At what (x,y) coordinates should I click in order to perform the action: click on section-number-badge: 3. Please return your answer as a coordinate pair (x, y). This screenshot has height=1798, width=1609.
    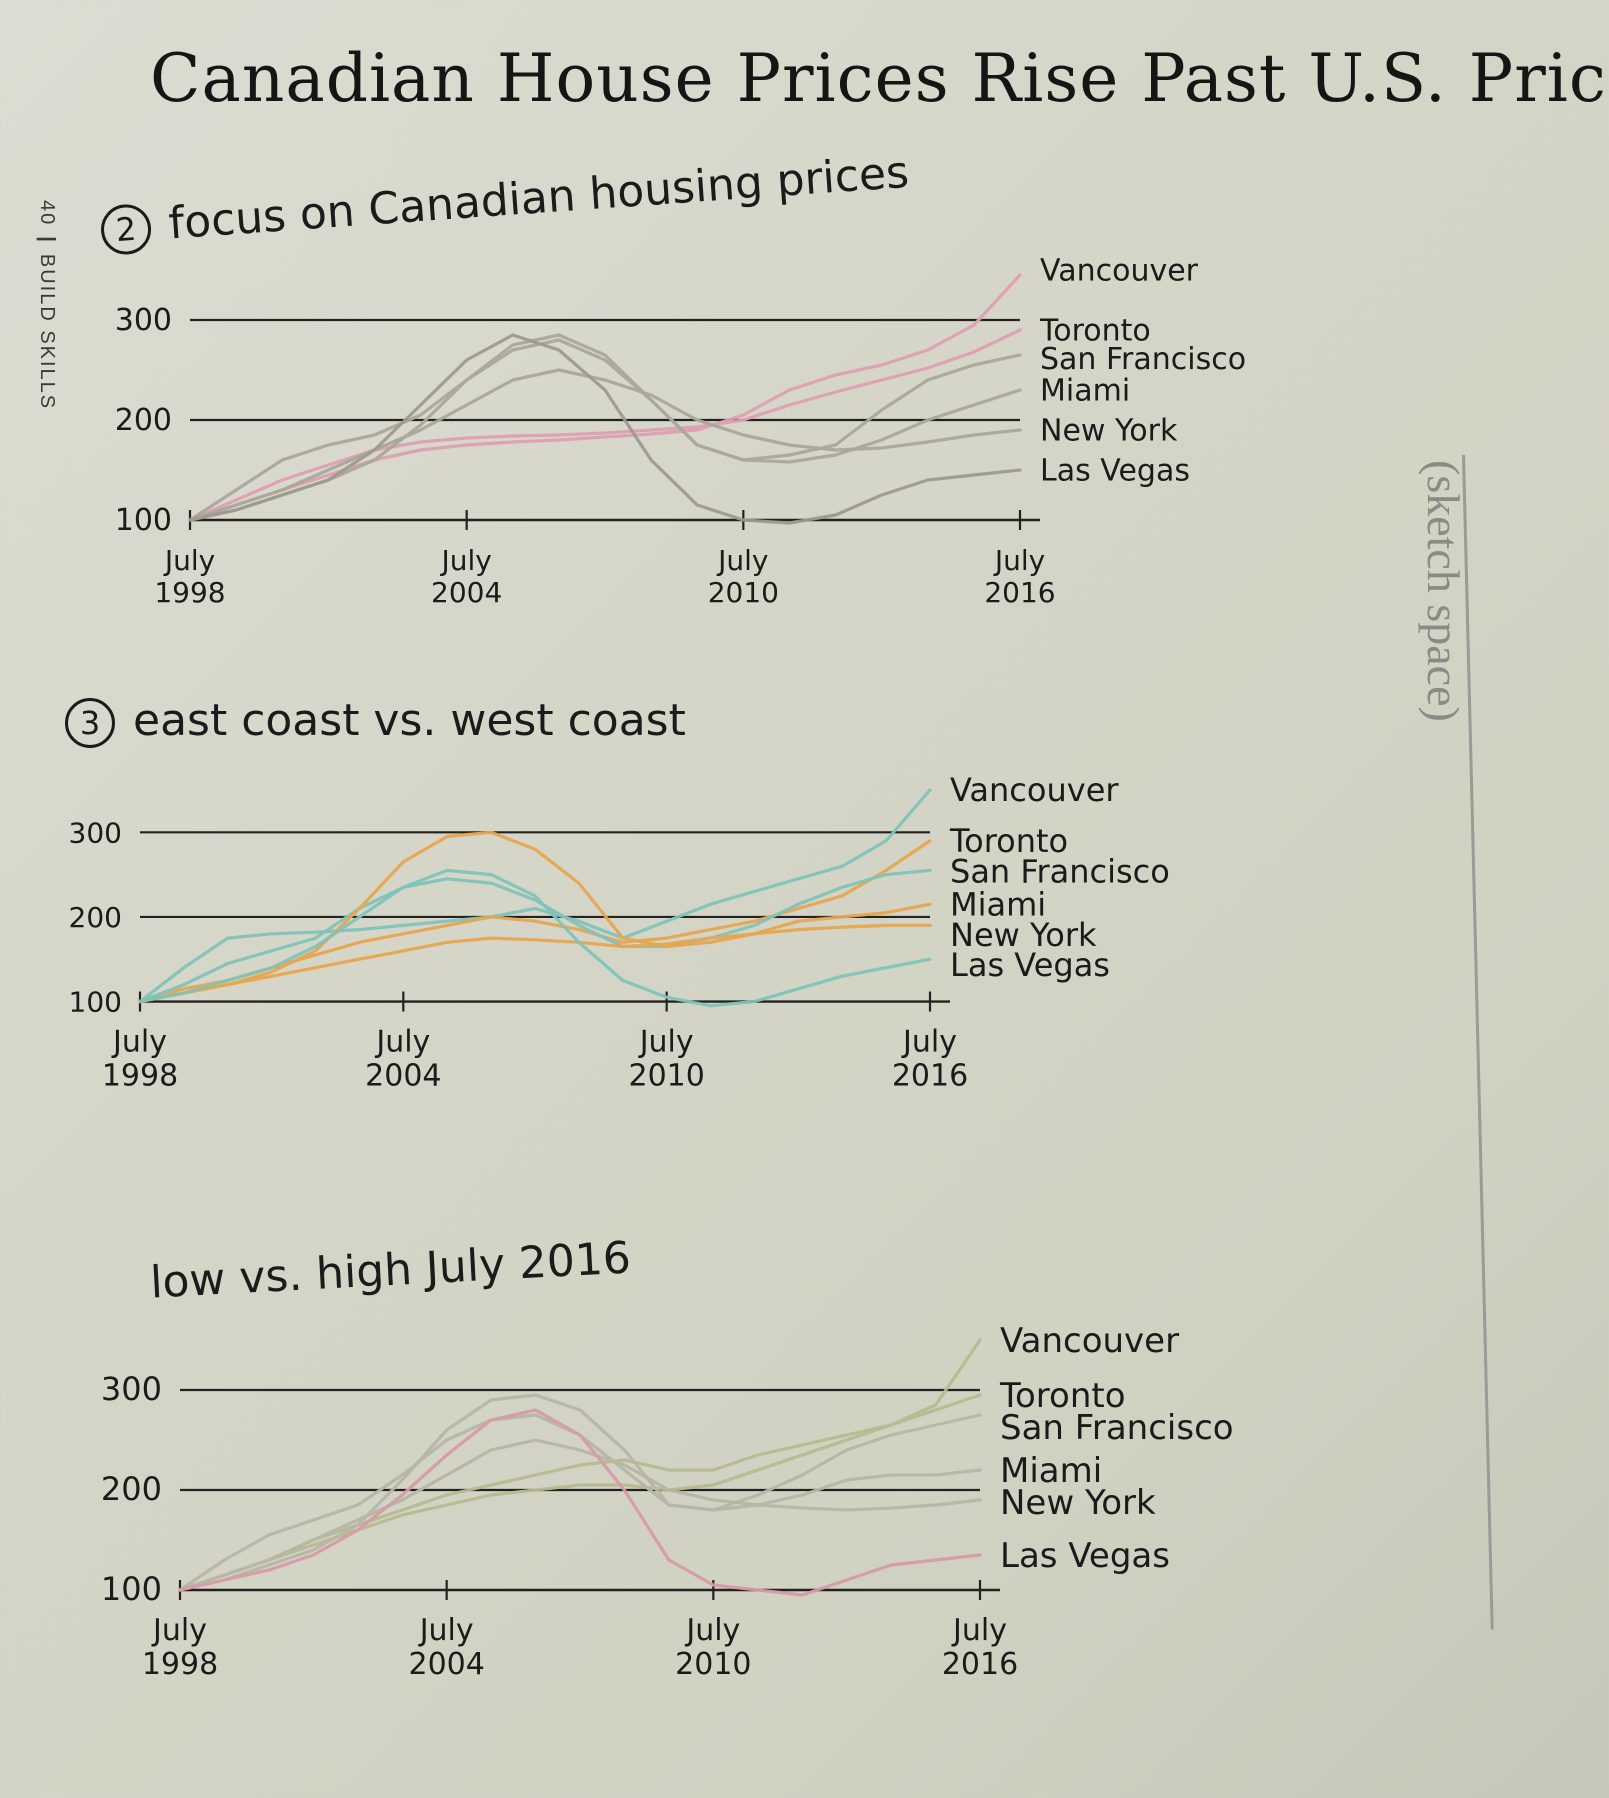
    Looking at the image, I should click on (90, 723).